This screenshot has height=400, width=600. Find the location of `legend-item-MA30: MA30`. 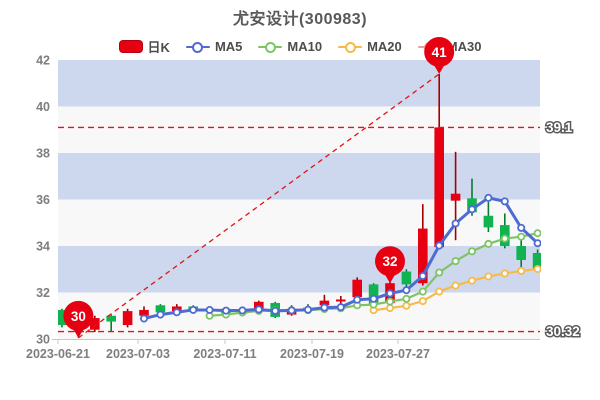

legend-item-MA30: MA30 is located at coordinates (449, 46).